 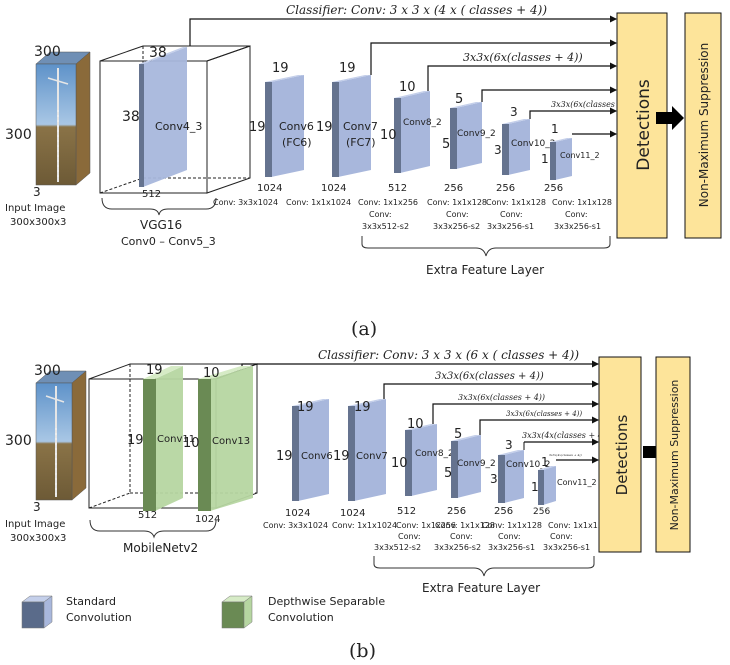 I want to click on mb-left2: 10, so click(x=191, y=443).